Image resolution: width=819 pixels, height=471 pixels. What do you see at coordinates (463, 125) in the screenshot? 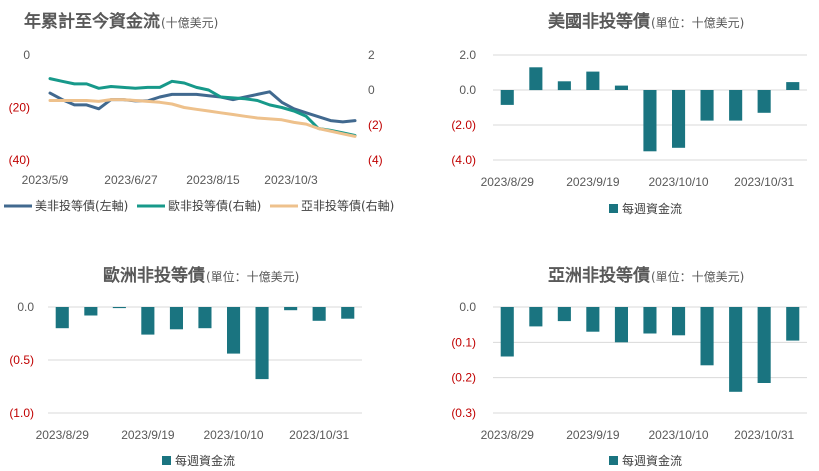
I see `y-tick-label: (2.0)` at bounding box center [463, 125].